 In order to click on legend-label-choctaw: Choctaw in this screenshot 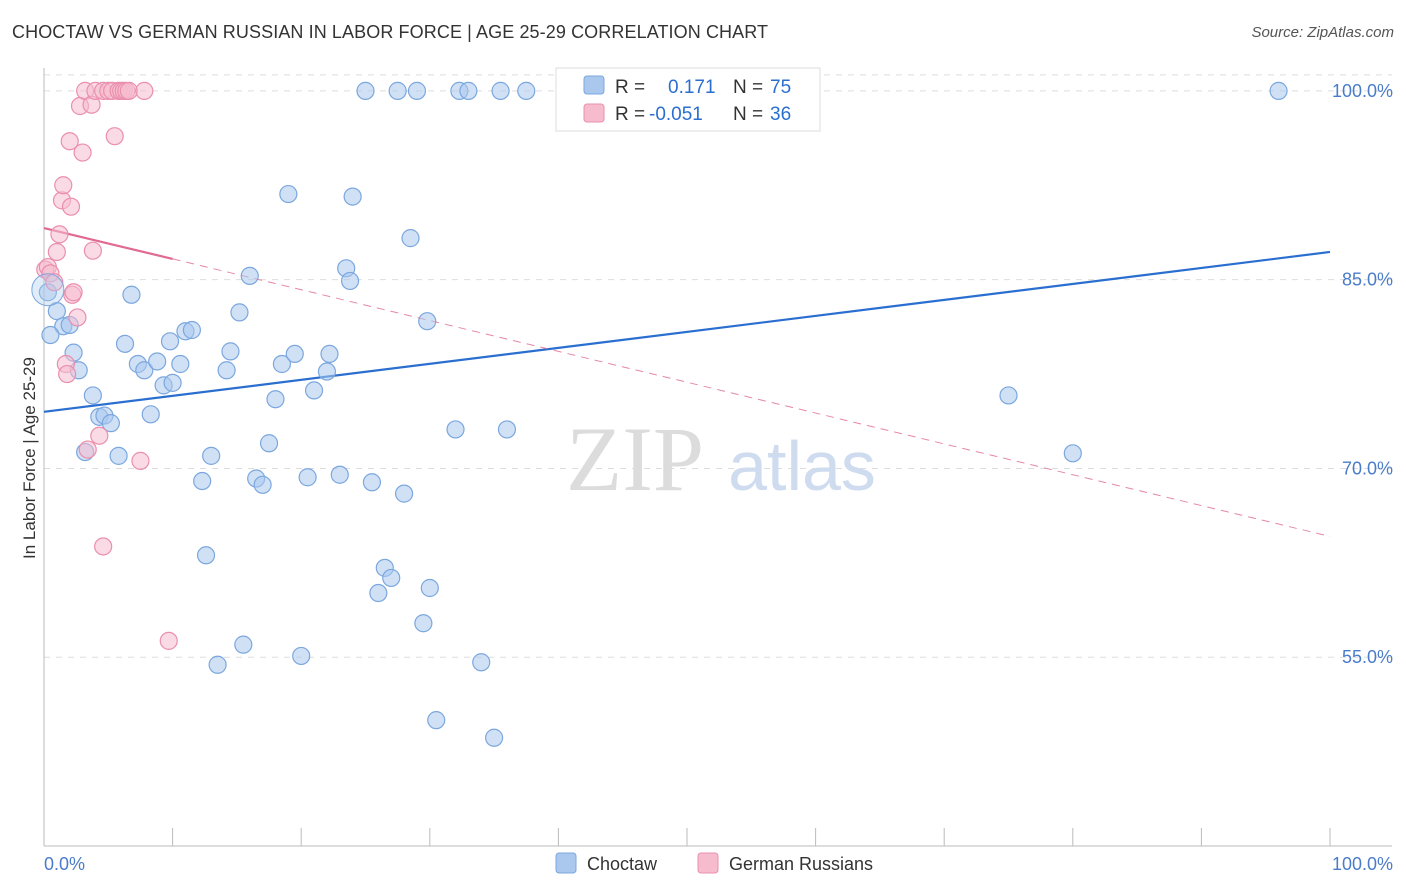, I will do `click(622, 864)`.